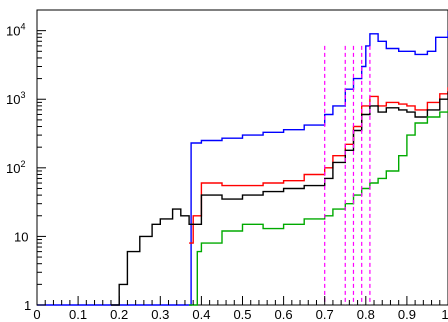 The height and width of the screenshot is (322, 448). Describe the element at coordinates (78, 314) in the screenshot. I see `x-tick-label: 0.1` at that location.